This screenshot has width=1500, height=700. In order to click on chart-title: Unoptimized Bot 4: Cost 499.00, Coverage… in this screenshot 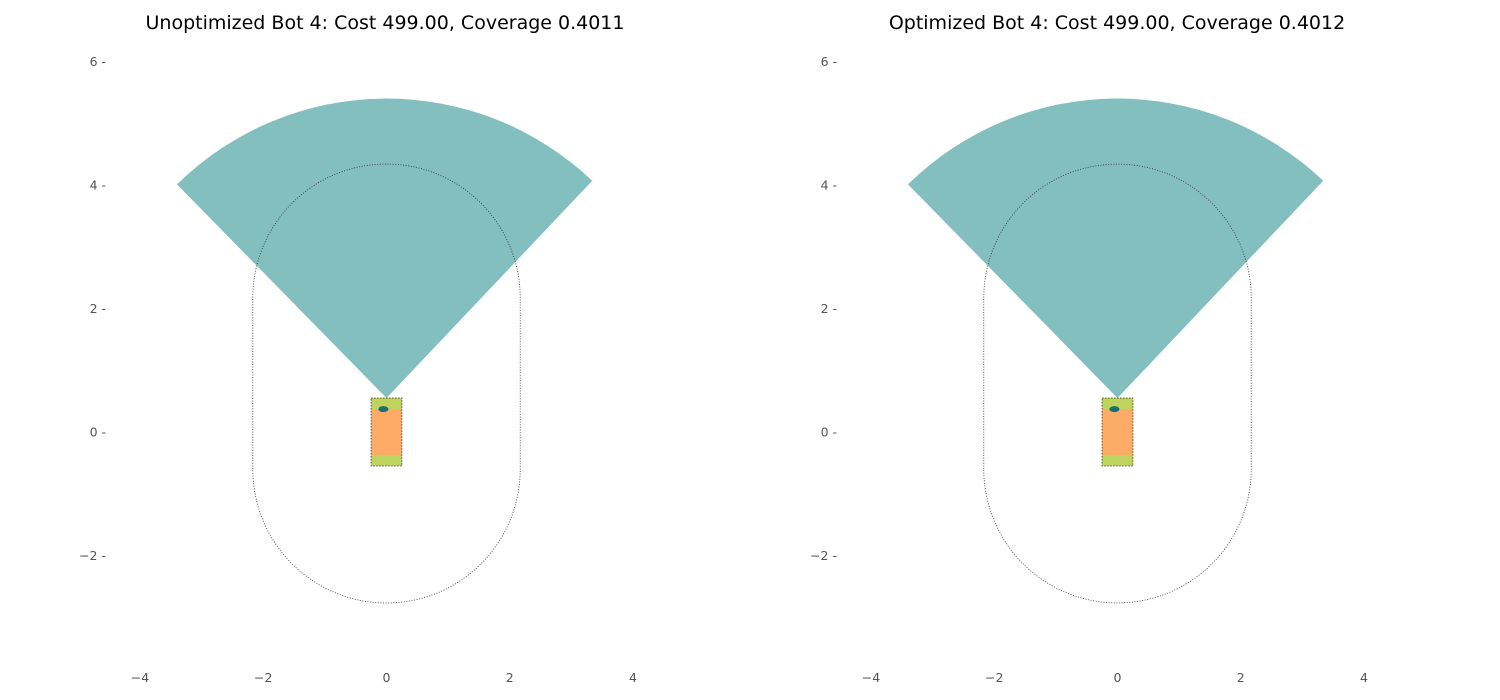, I will do `click(385, 23)`.